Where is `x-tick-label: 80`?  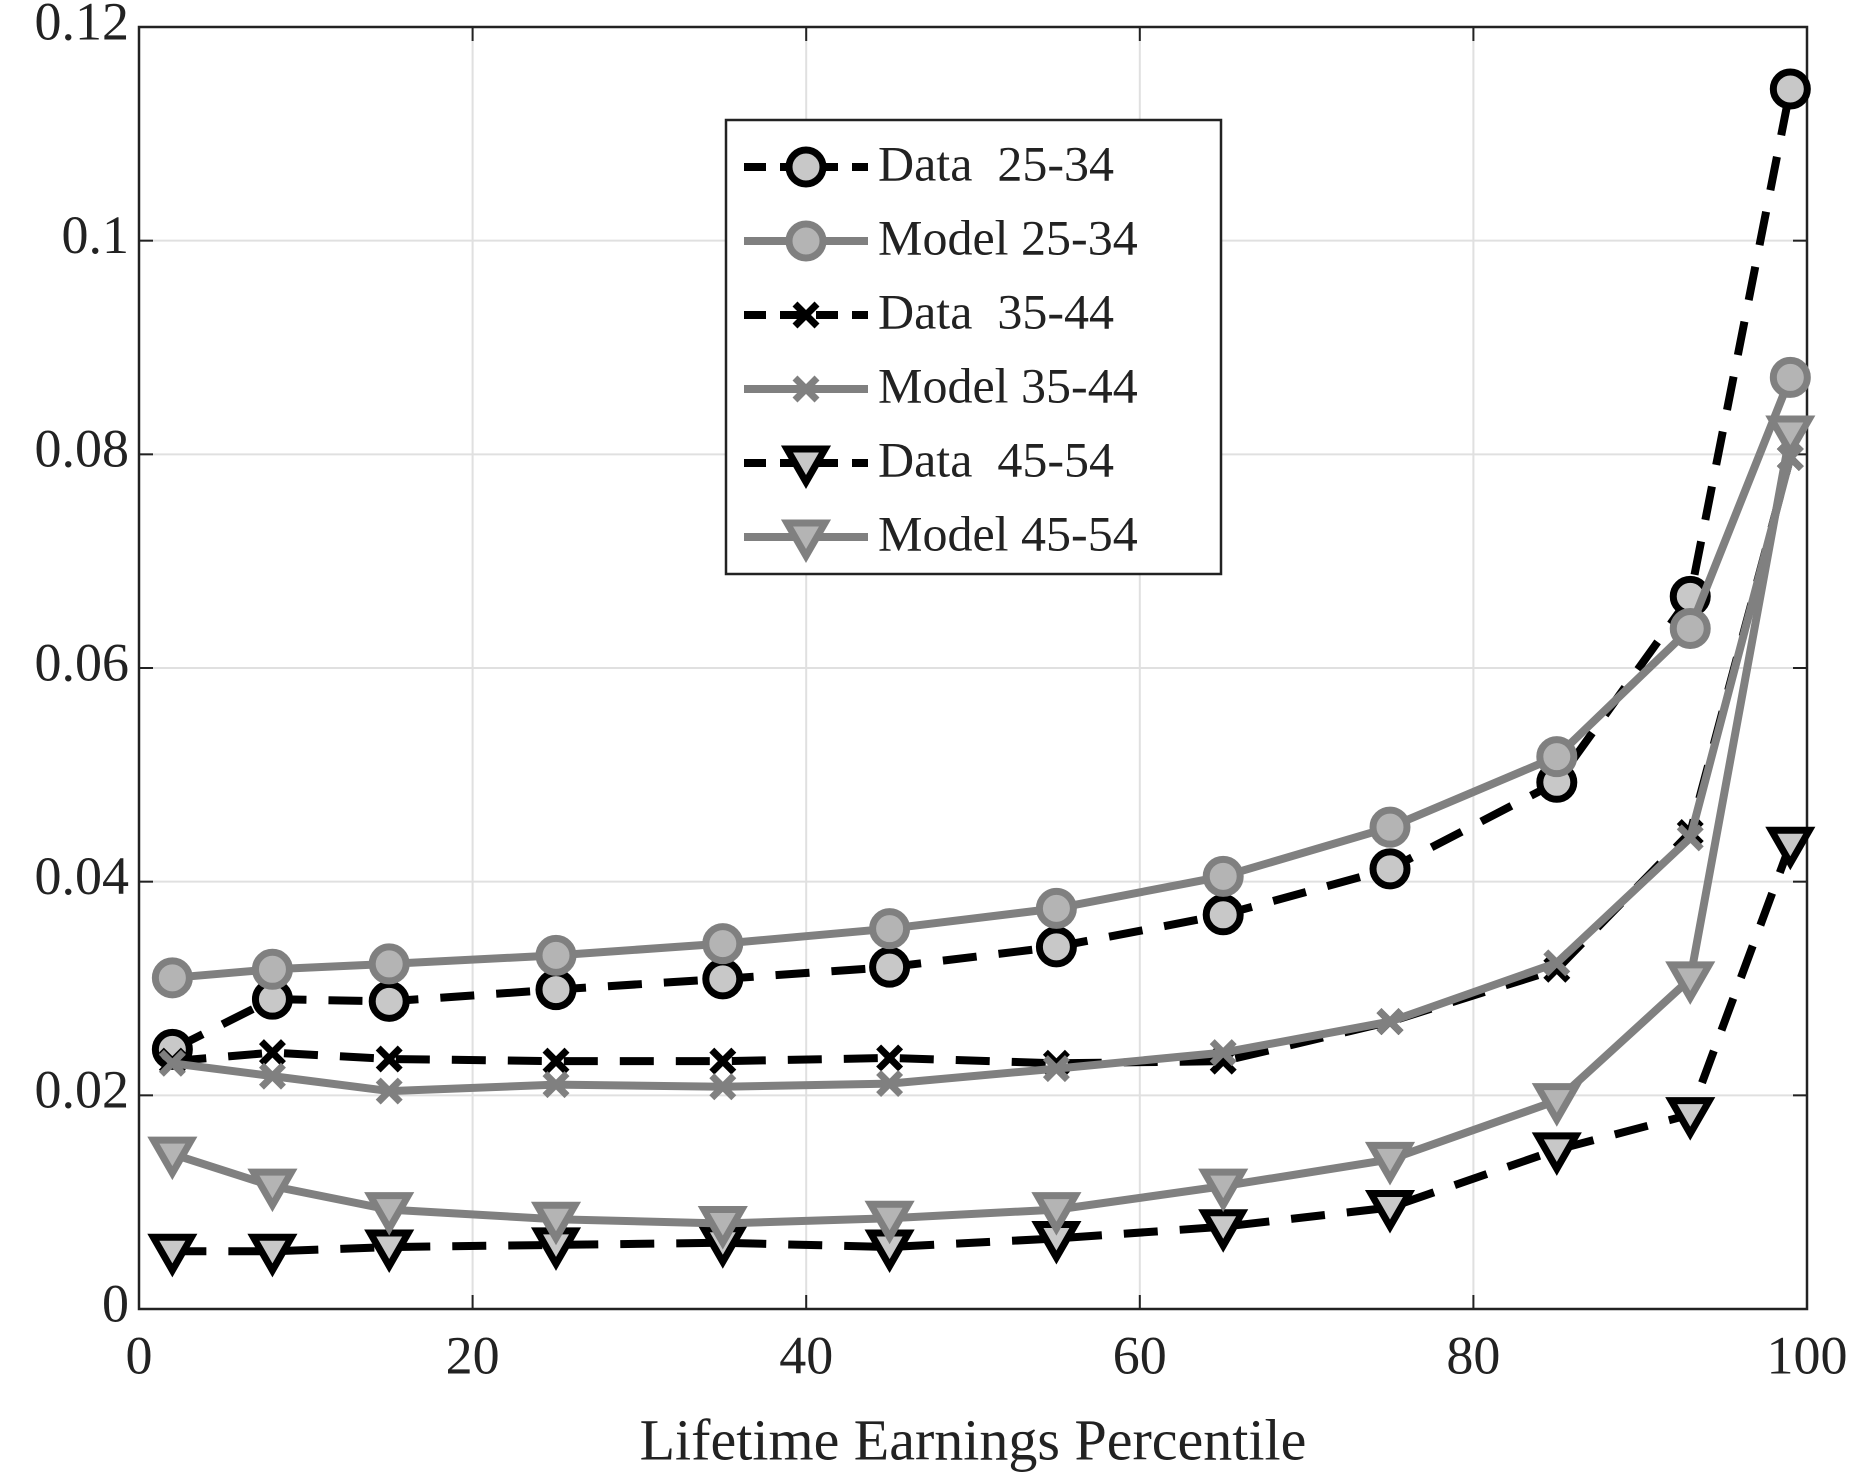 x-tick-label: 80 is located at coordinates (1473, 1355).